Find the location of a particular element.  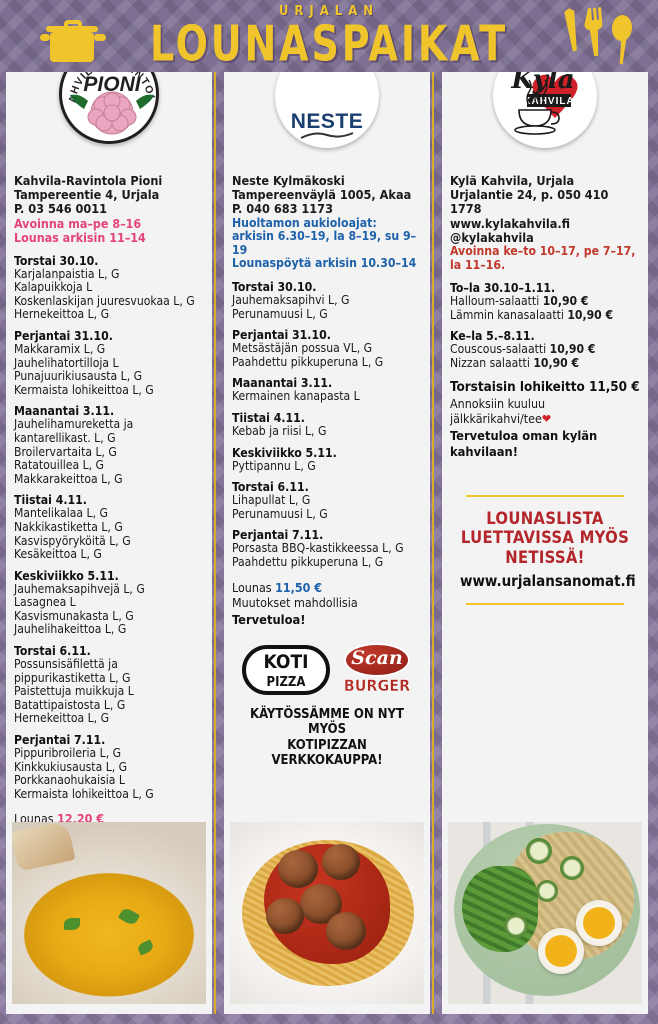

menu-dish: Jauhemaksapihvejä L, G is located at coordinates (79, 588).